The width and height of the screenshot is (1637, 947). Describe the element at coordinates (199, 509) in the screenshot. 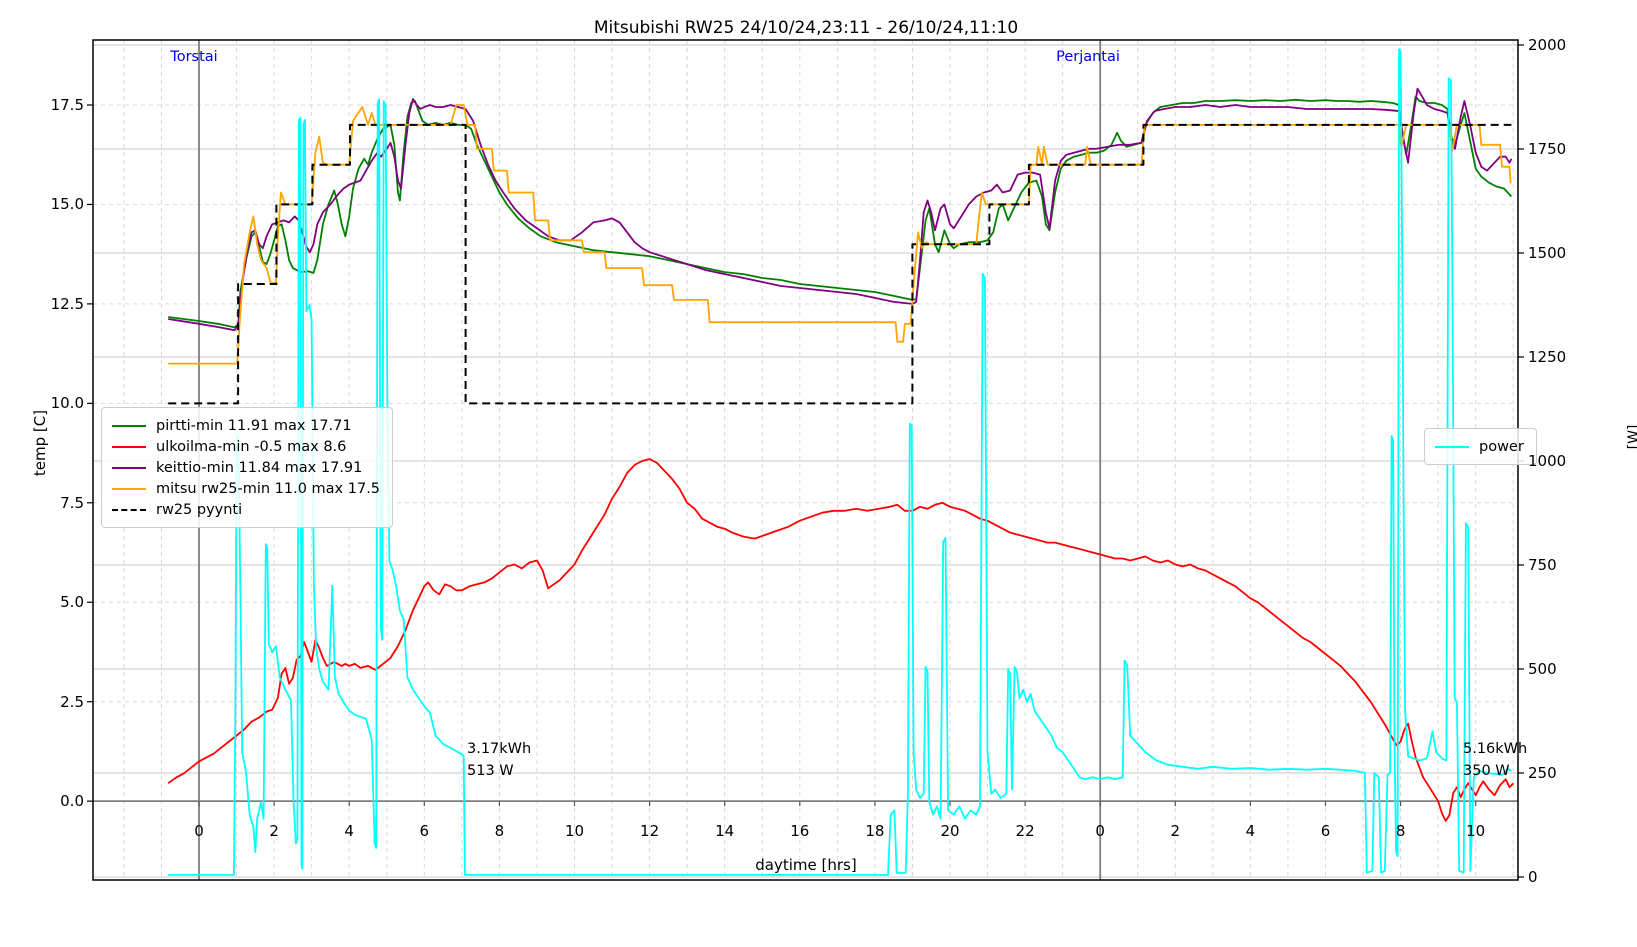

I see `legend-label: rw25 pyynti` at that location.